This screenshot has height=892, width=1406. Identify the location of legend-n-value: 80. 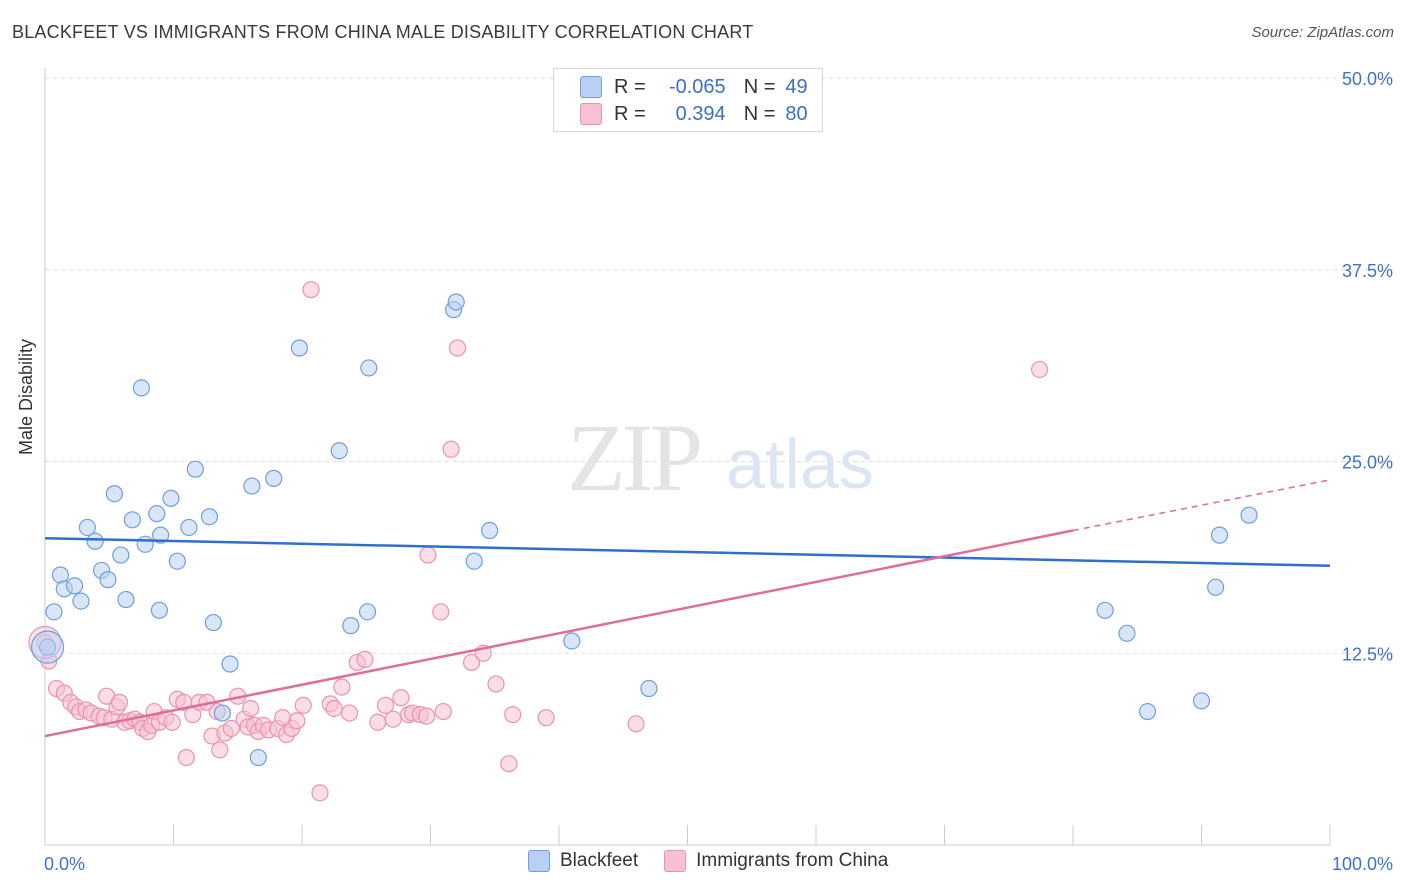
(796, 113).